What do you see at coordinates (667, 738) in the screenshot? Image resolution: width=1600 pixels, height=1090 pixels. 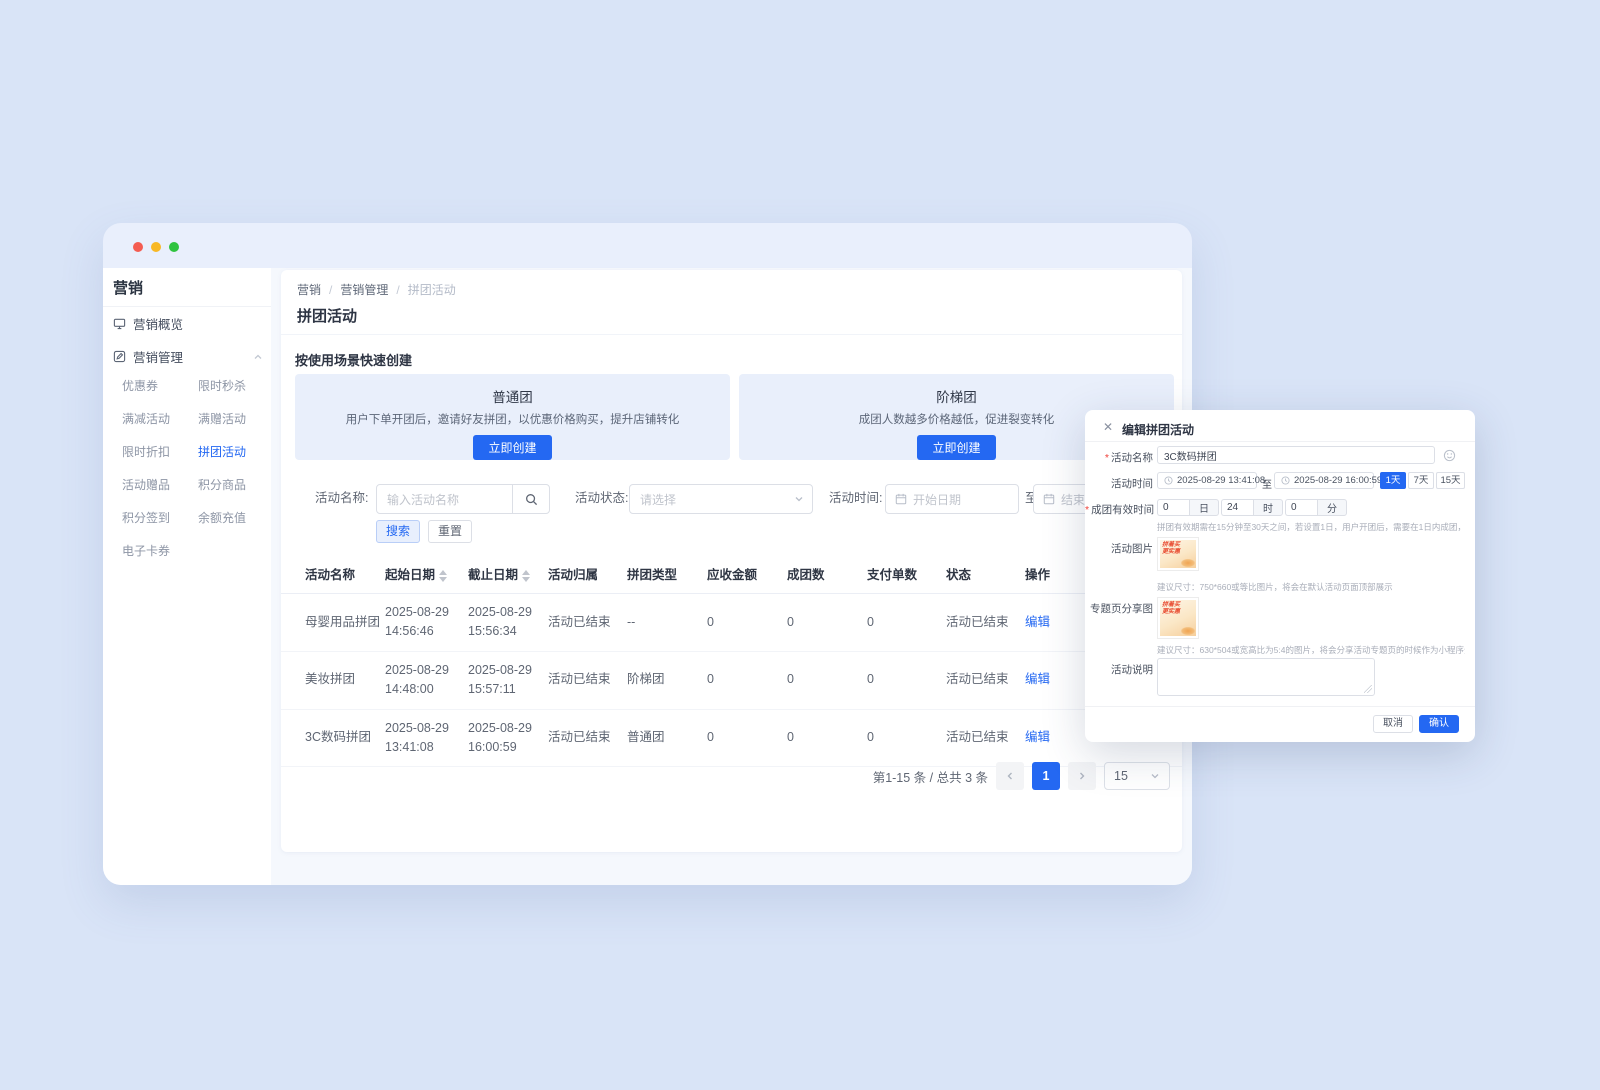 I see `cell-type: 普通团` at bounding box center [667, 738].